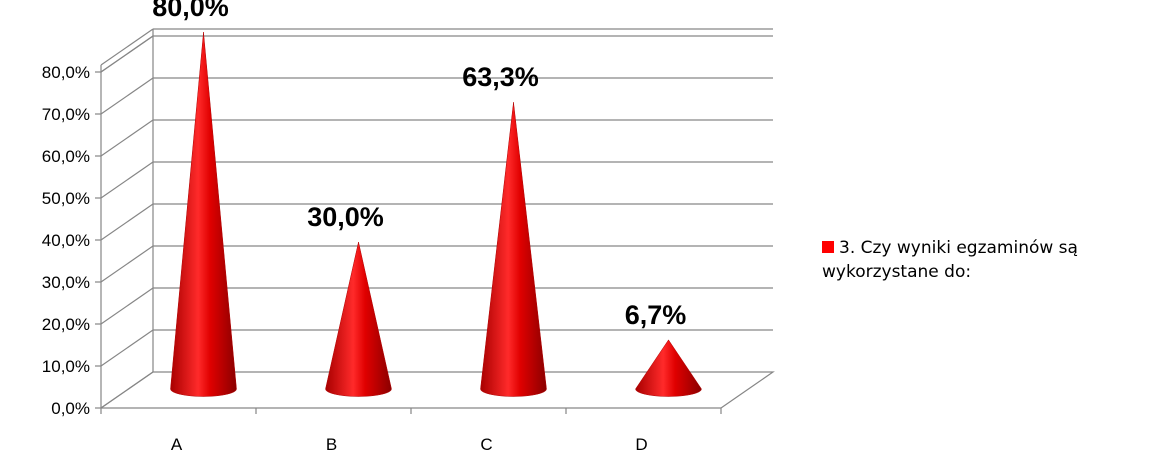 This screenshot has height=452, width=1162. Describe the element at coordinates (127, 47) in the screenshot. I see `side-wall-top-diagonal` at that location.